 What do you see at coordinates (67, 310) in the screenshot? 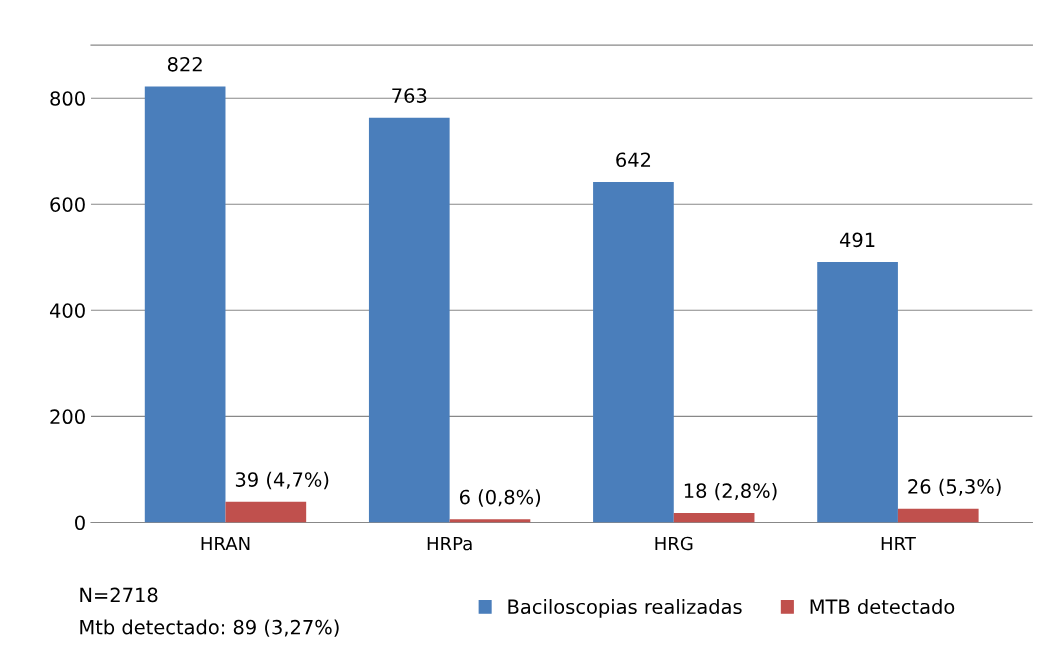
I see `y-tick-label: 400` at bounding box center [67, 310].